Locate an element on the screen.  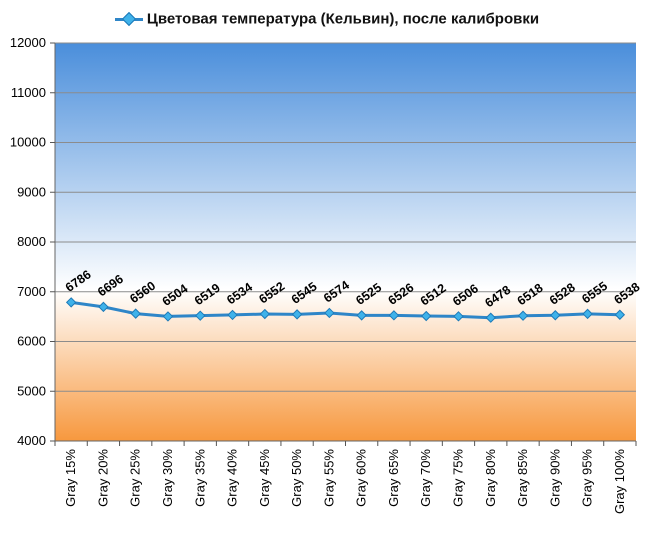
x-tick-label: Gray 45% is located at coordinates (264, 478).